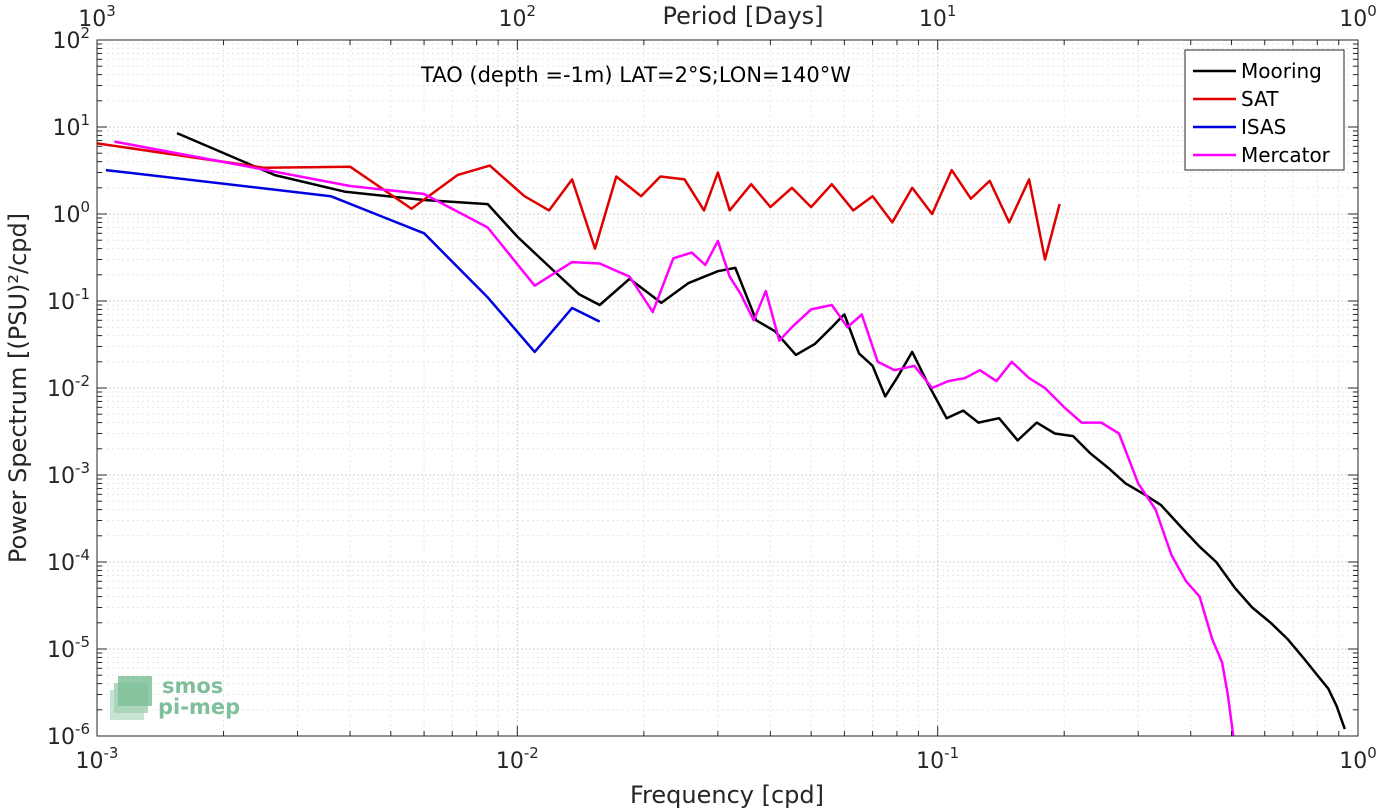  I want to click on x-tick-label: 10⁻³, so click(97, 759).